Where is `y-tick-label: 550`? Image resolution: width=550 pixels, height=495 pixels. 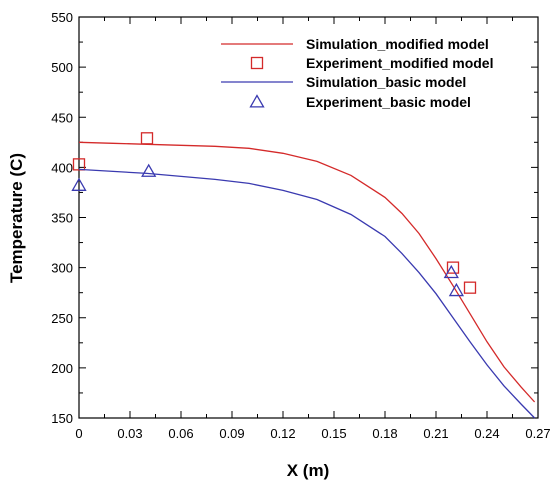
y-tick-label: 550 is located at coordinates (62, 17).